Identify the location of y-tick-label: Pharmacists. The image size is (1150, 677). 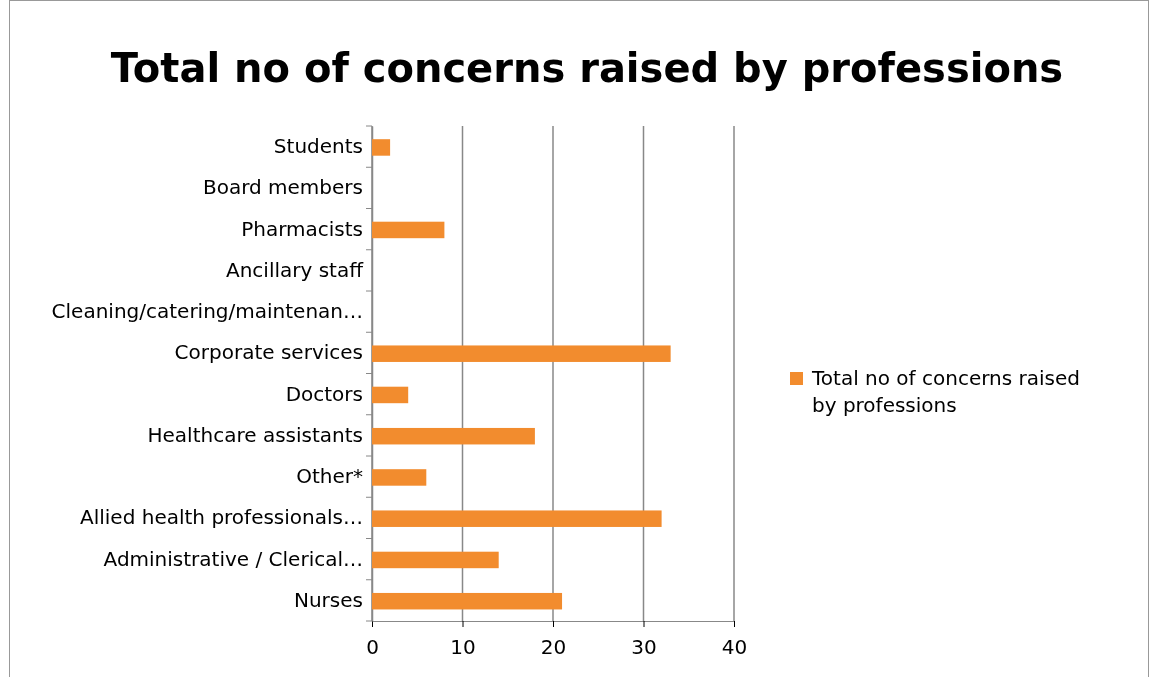
(302, 228).